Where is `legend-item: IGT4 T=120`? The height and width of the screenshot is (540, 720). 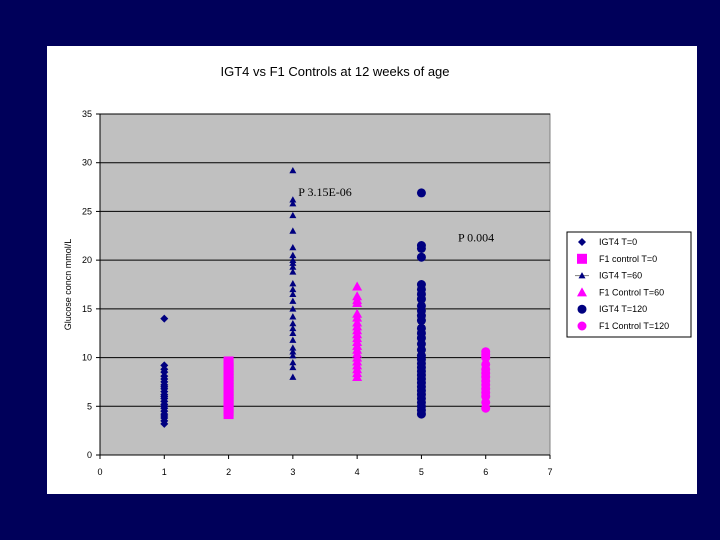 legend-item: IGT4 T=120 is located at coordinates (612, 309).